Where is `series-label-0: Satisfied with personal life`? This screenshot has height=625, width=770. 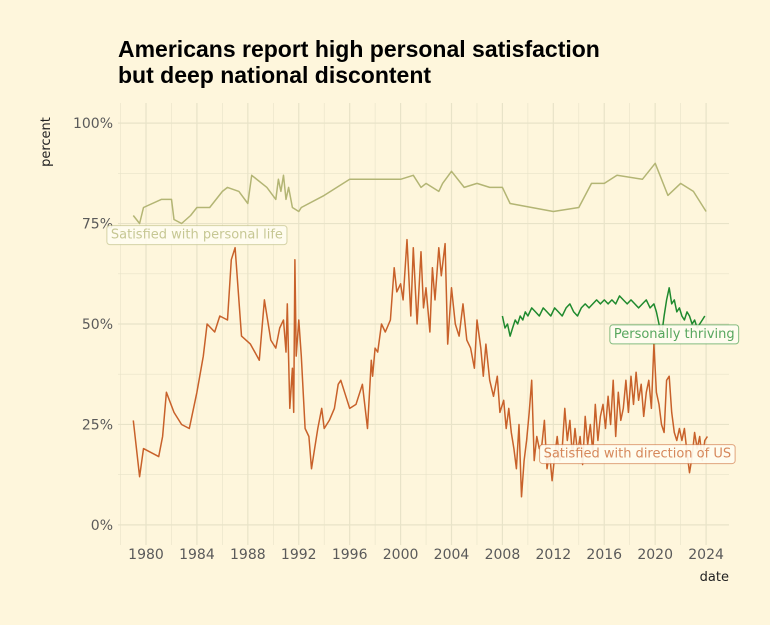
series-label-0: Satisfied with personal life is located at coordinates (197, 235).